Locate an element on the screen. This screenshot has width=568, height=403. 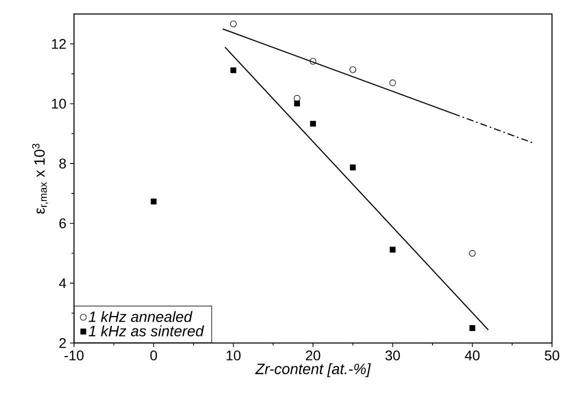
legend-label: 1 kHz as sintered is located at coordinates (146, 330).